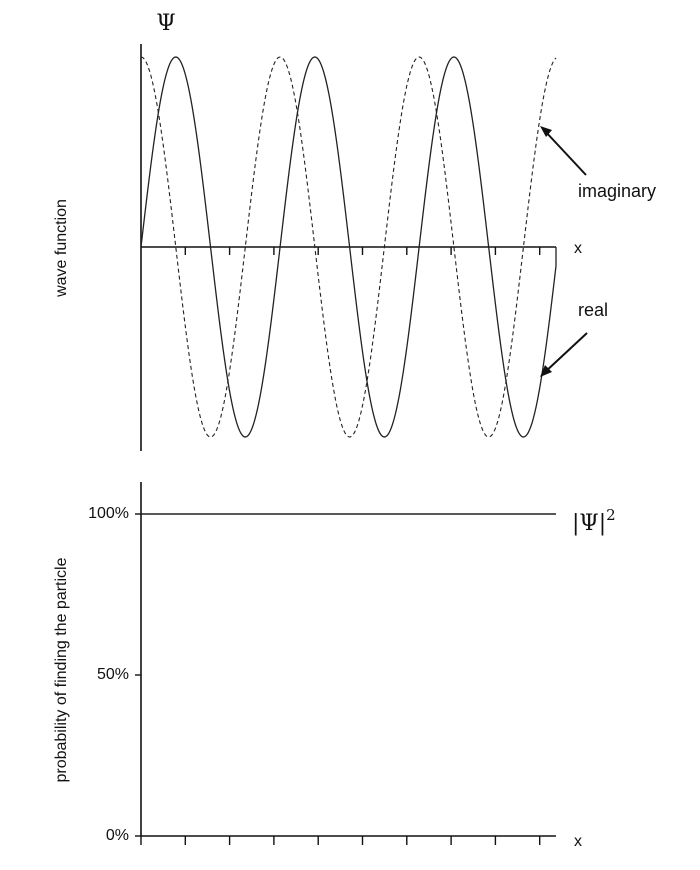  I want to click on prob-x-label: x, so click(578, 841).